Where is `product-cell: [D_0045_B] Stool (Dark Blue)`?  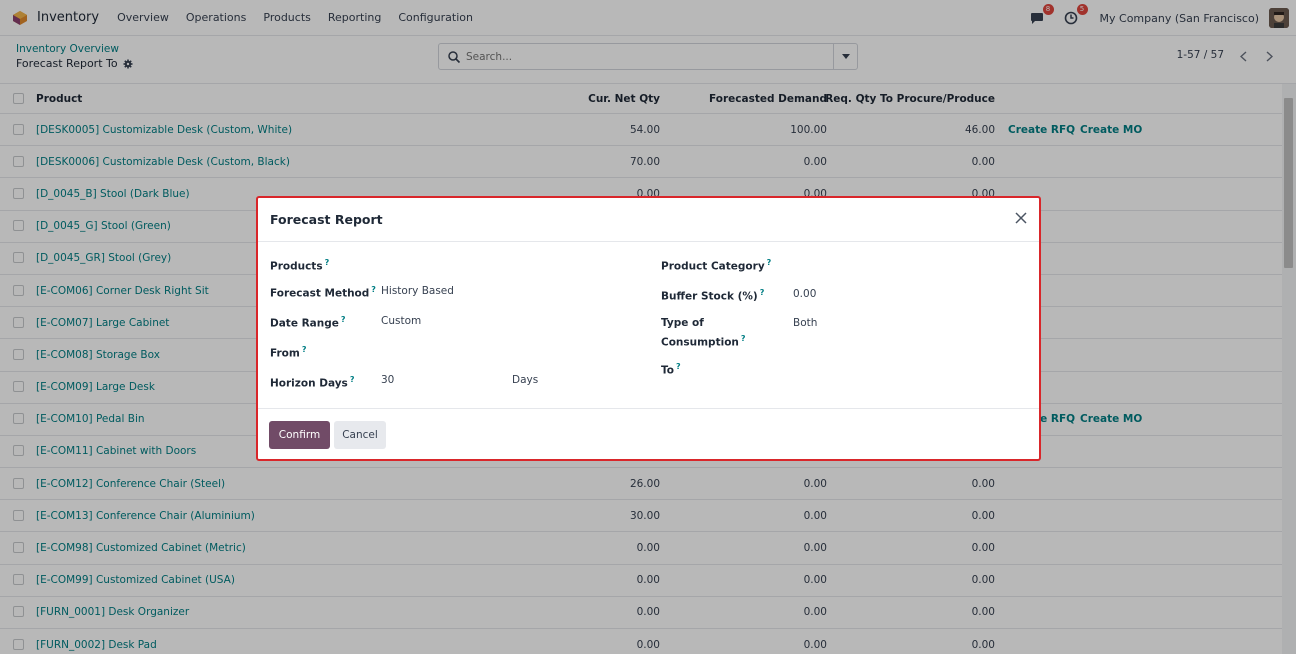
product-cell: [D_0045_B] Stool (Dark Blue) is located at coordinates (113, 193).